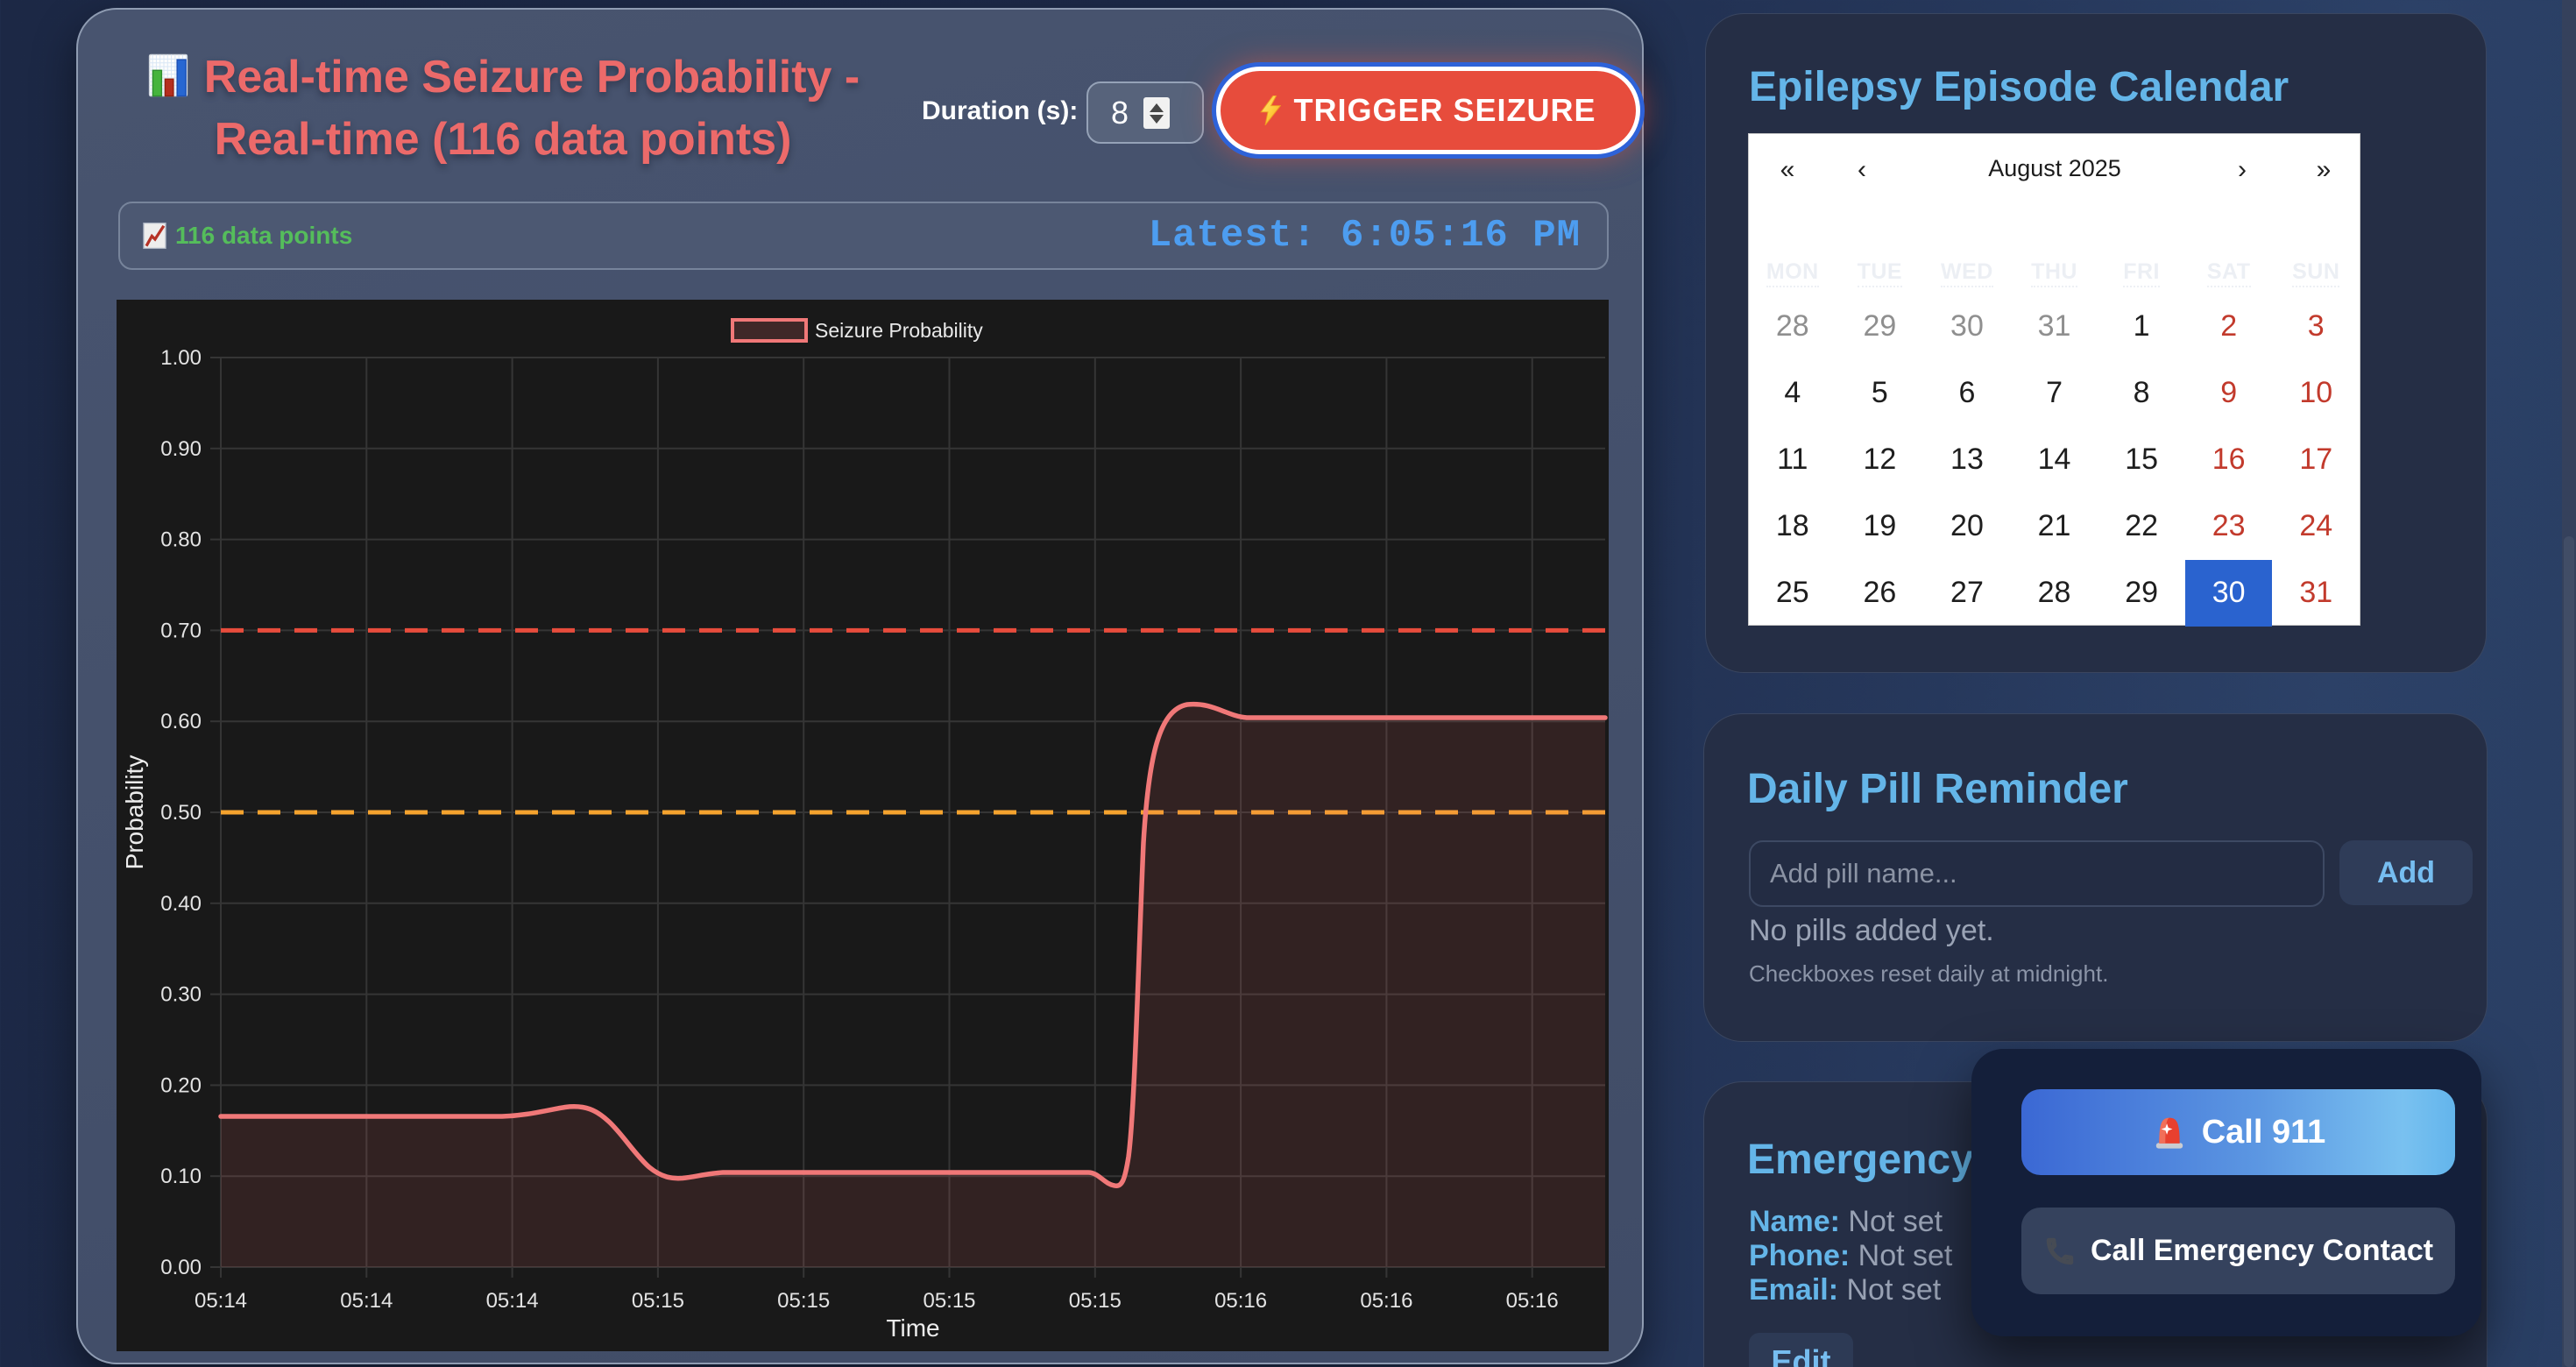 This screenshot has width=2576, height=1367. Describe the element at coordinates (181, 540) in the screenshot. I see `svg-text: 0.80` at that location.